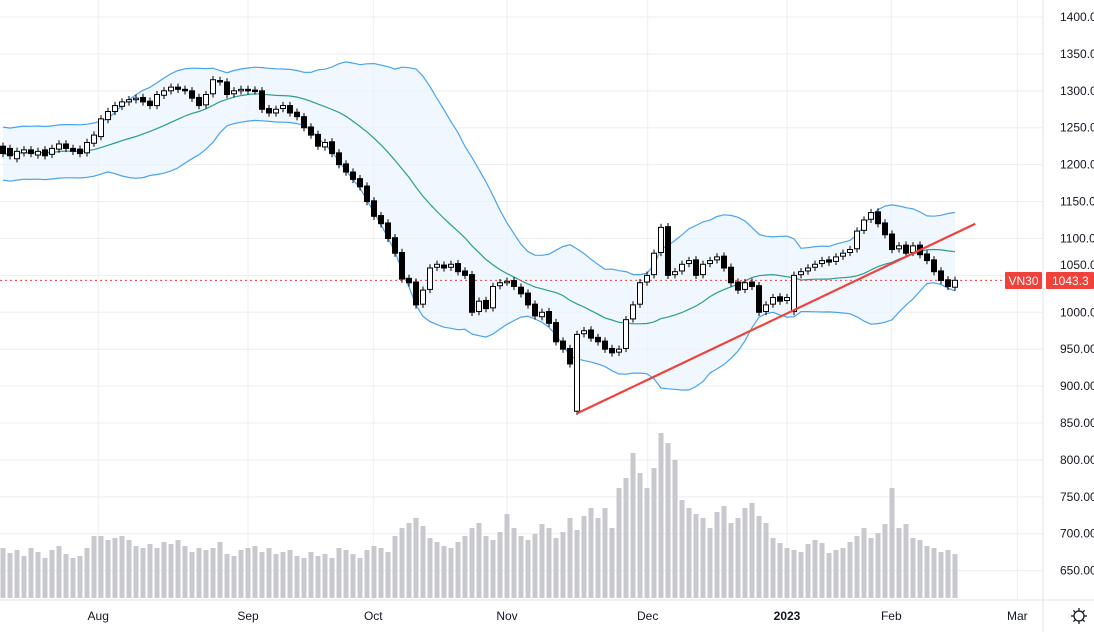  Describe the element at coordinates (1077, 312) in the screenshot. I see `y-tick-label: 1000.00` at that location.